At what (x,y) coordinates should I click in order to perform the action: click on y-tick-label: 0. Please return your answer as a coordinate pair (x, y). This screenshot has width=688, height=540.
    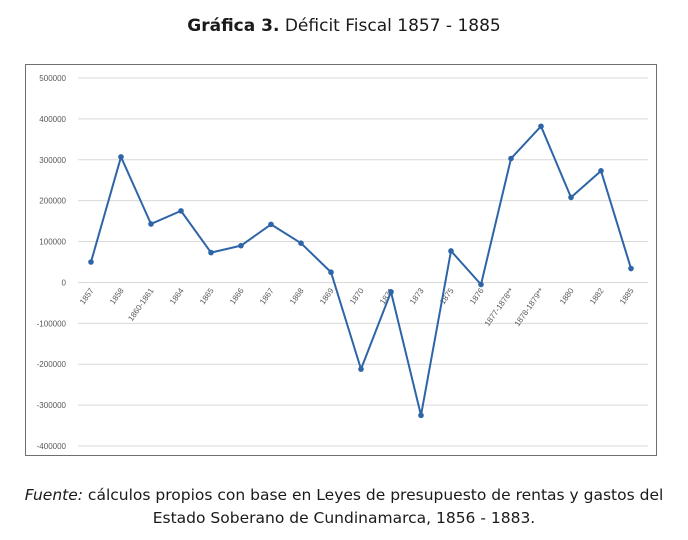
    Looking at the image, I should click on (64, 282).